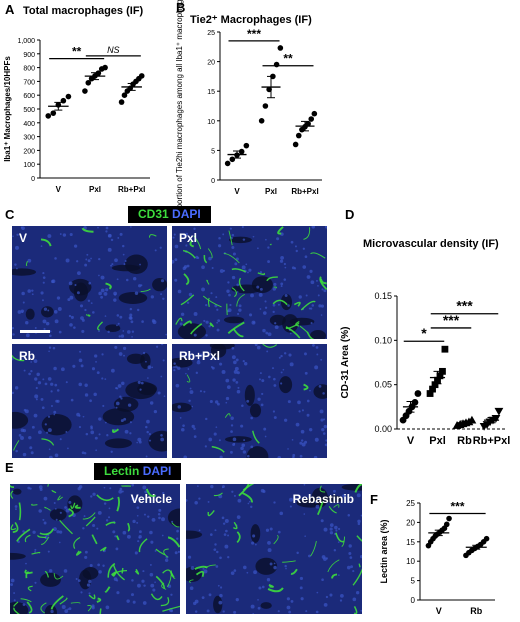 This screenshot has height=622, width=520. I want to click on stain-marker-label: Lectin, so click(122, 471).